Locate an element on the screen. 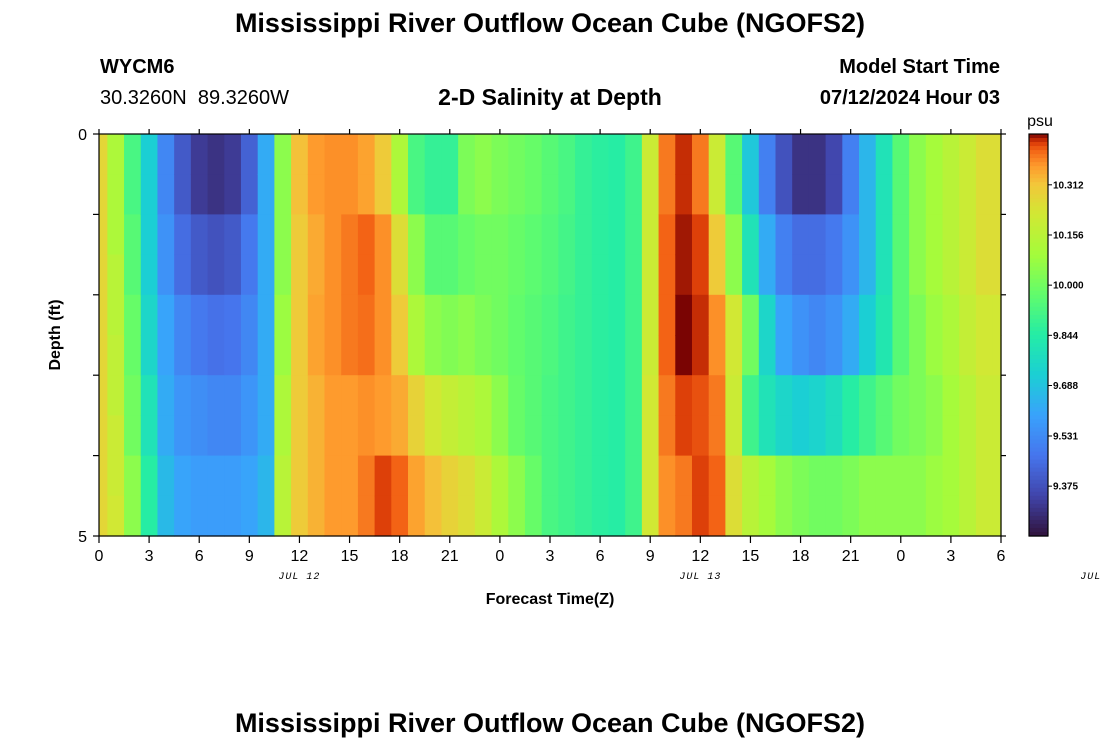 Image resolution: width=1100 pixels, height=750 pixels. x-tick-label: 3 is located at coordinates (149, 556).